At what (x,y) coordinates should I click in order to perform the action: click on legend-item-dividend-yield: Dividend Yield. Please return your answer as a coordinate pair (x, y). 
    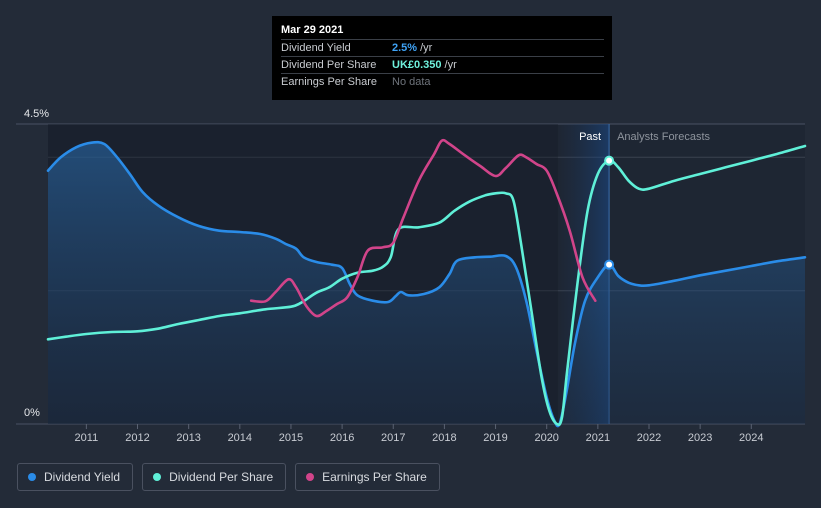
    Looking at the image, I should click on (75, 477).